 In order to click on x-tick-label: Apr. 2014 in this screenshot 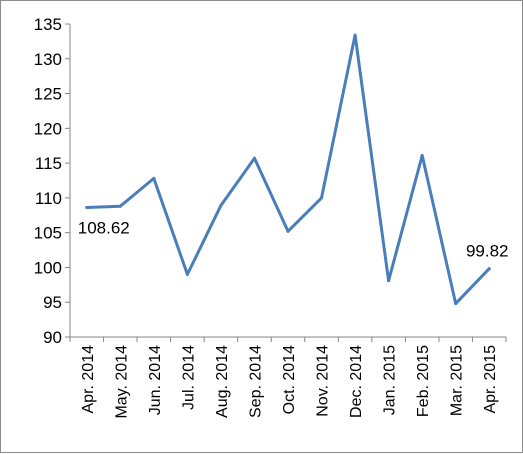, I will do `click(88, 379)`.